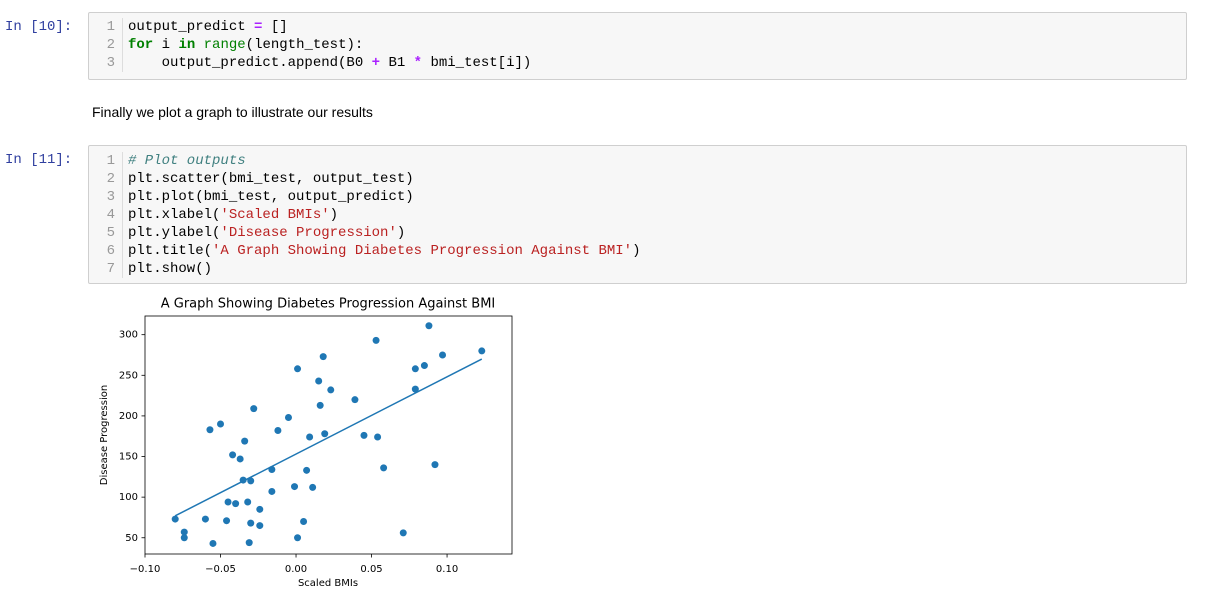 Image resolution: width=1207 pixels, height=609 pixels. Describe the element at coordinates (104, 435) in the screenshot. I see `y-axis-label: Disease Progression` at that location.